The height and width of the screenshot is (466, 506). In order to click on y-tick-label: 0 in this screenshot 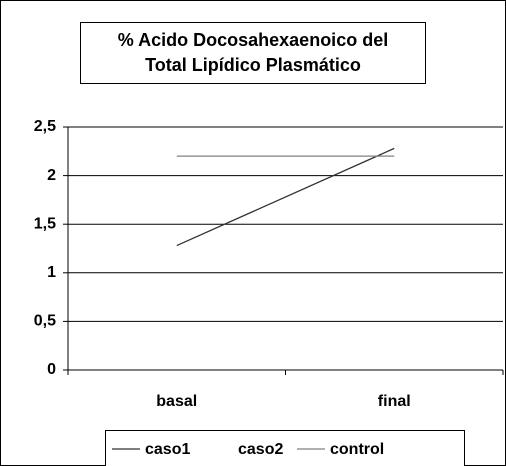, I will do `click(51, 369)`.